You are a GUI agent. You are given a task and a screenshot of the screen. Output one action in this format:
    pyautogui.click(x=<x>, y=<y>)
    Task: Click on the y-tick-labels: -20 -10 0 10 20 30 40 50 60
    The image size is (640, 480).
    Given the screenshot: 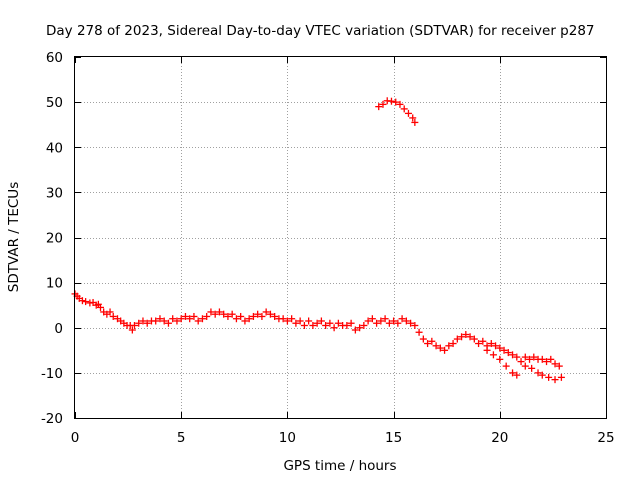 What is the action you would take?
    pyautogui.click(x=52, y=238)
    